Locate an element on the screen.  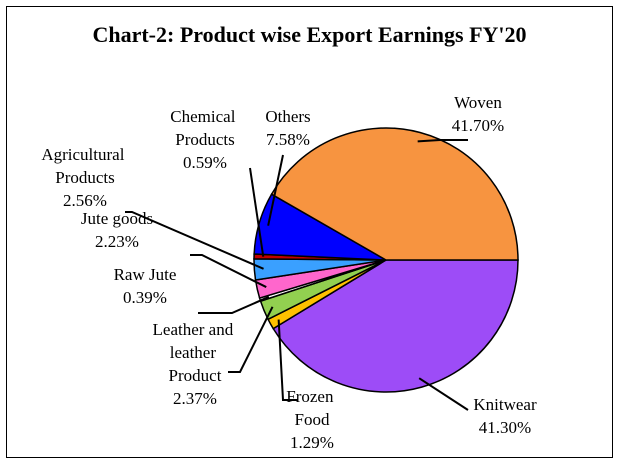
slice-label: Woven is located at coordinates (478, 102).